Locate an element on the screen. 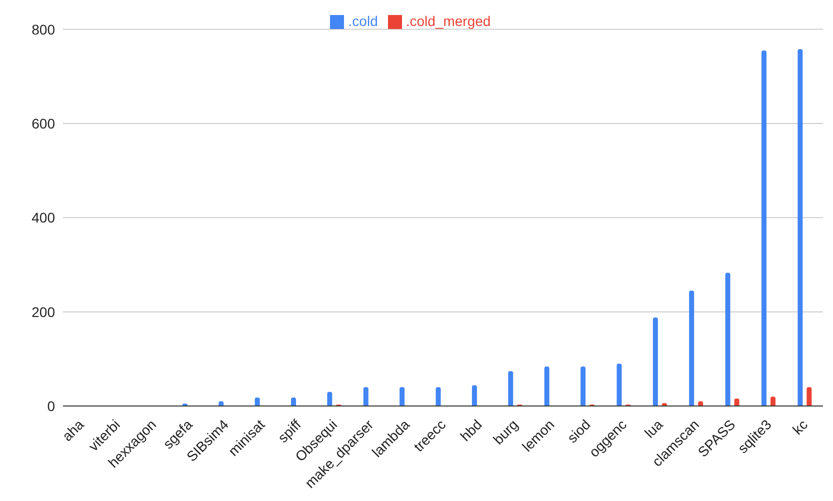  legend-label: .cold_merged is located at coordinates (448, 21).